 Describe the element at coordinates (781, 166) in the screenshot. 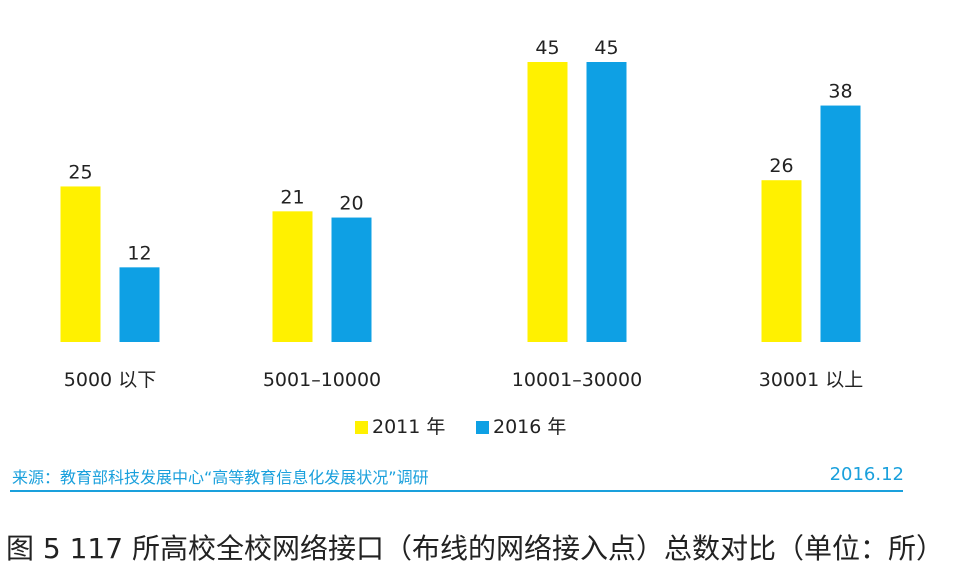

I see `data-label: 26` at that location.